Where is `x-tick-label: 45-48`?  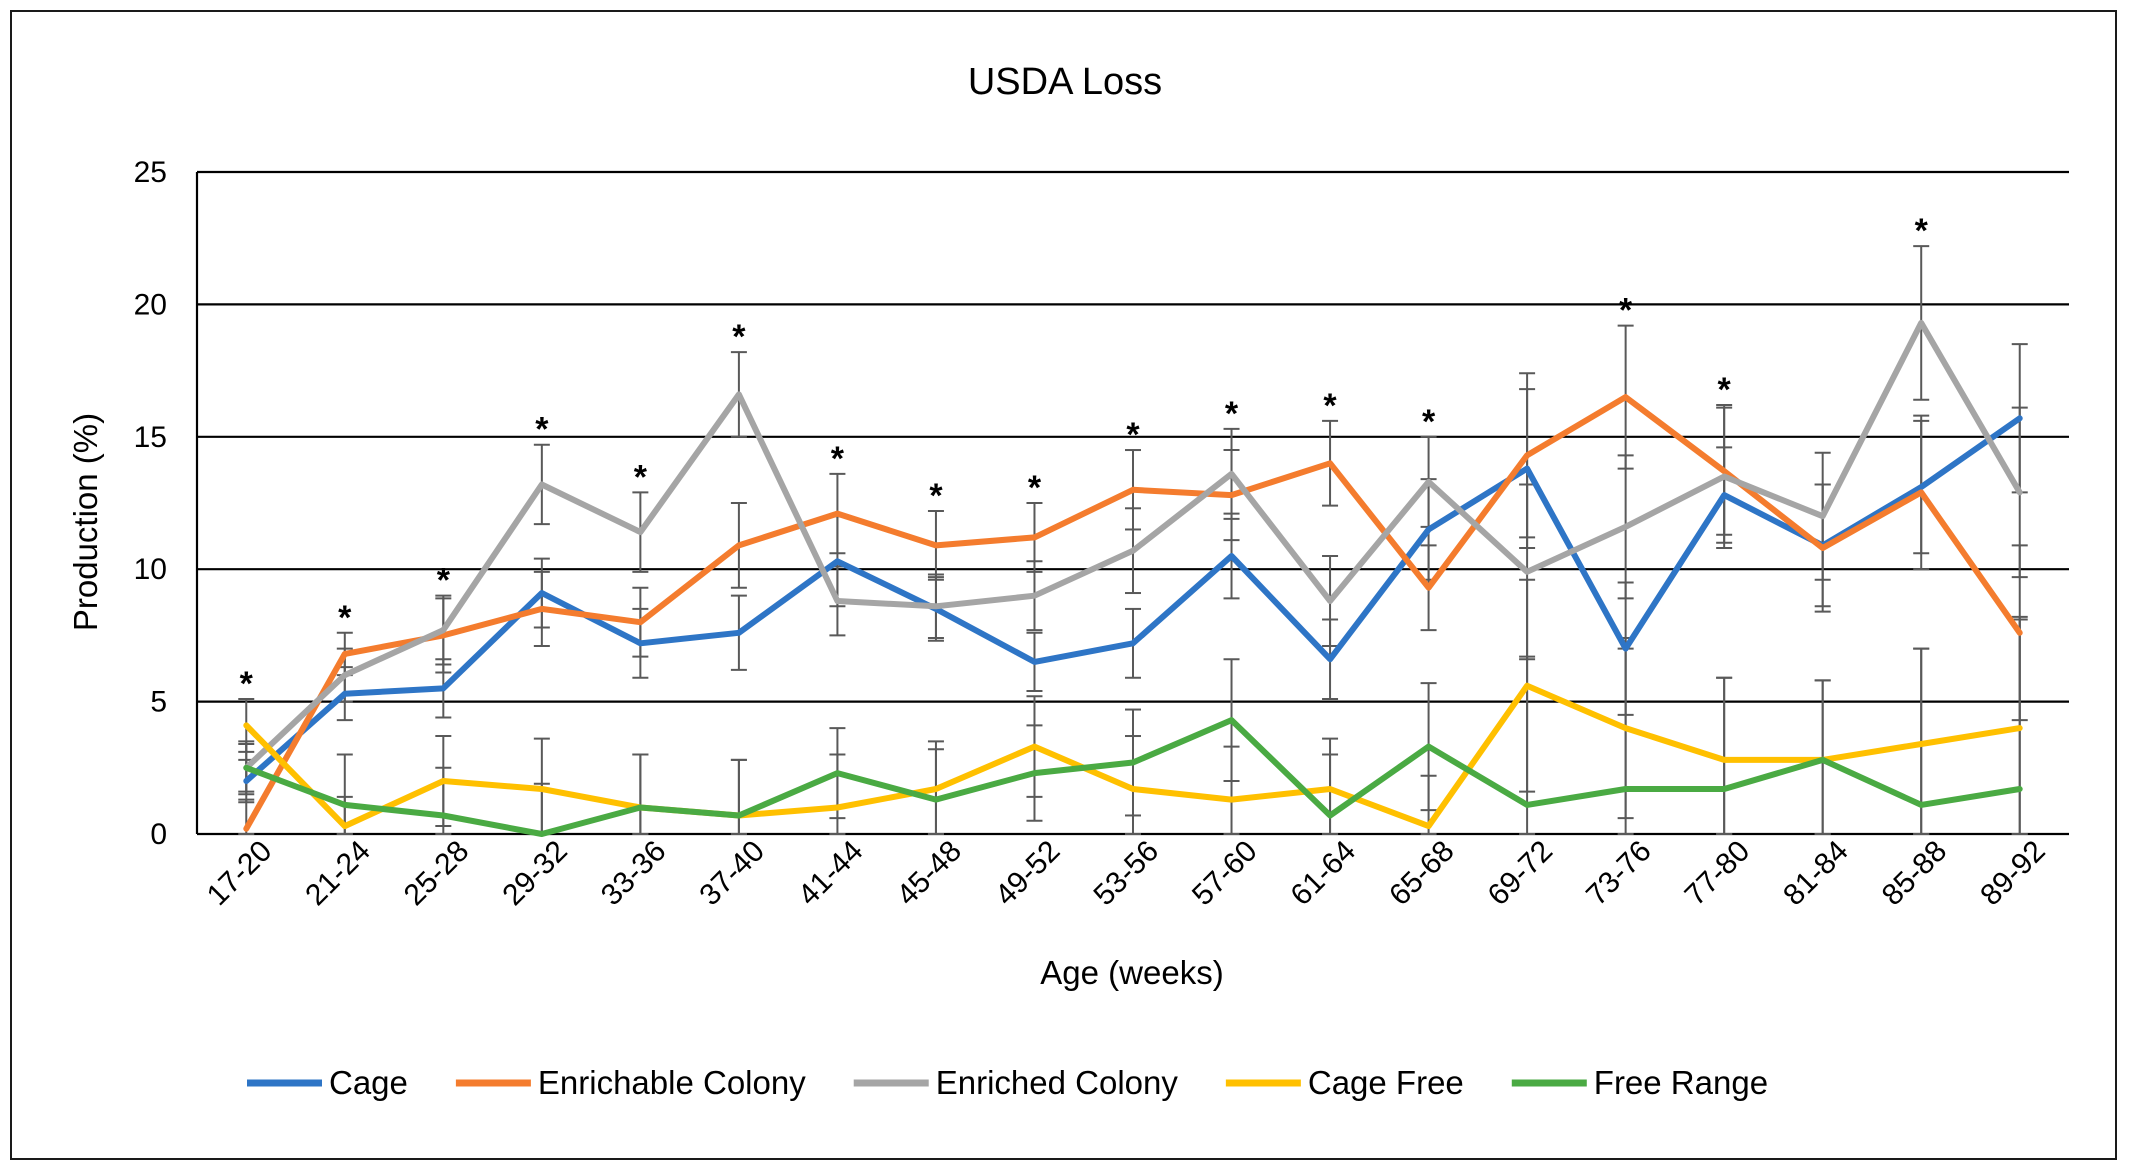
x-tick-label: 45-48 is located at coordinates (929, 873).